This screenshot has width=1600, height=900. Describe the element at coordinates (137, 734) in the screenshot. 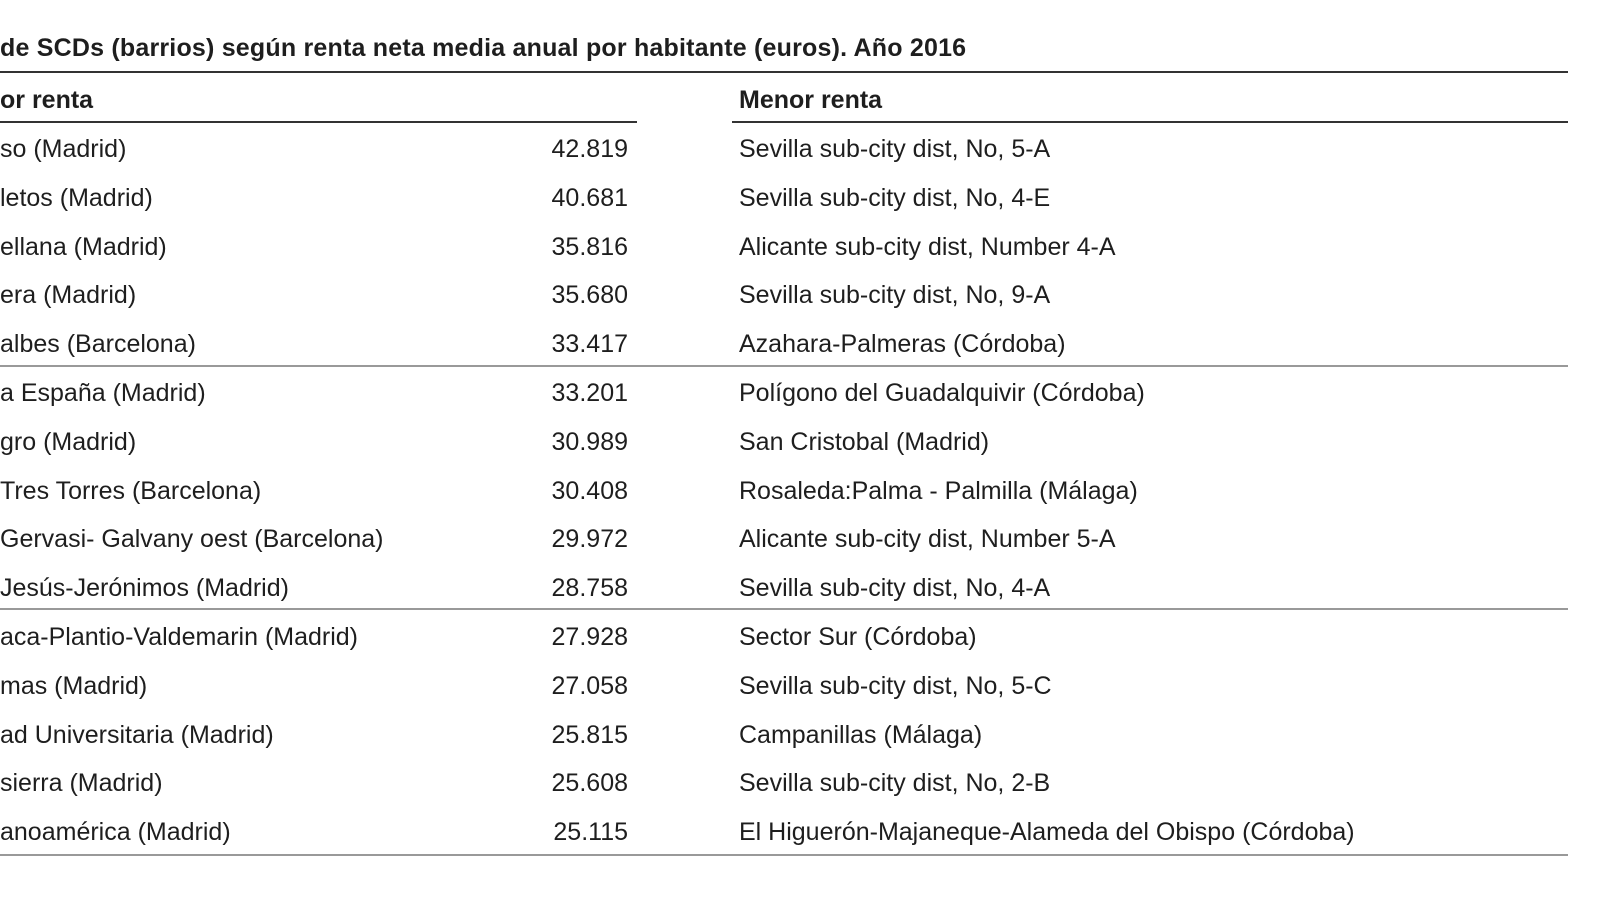

I see `row-mayor-name: ad Universitaria (Madrid)` at that location.